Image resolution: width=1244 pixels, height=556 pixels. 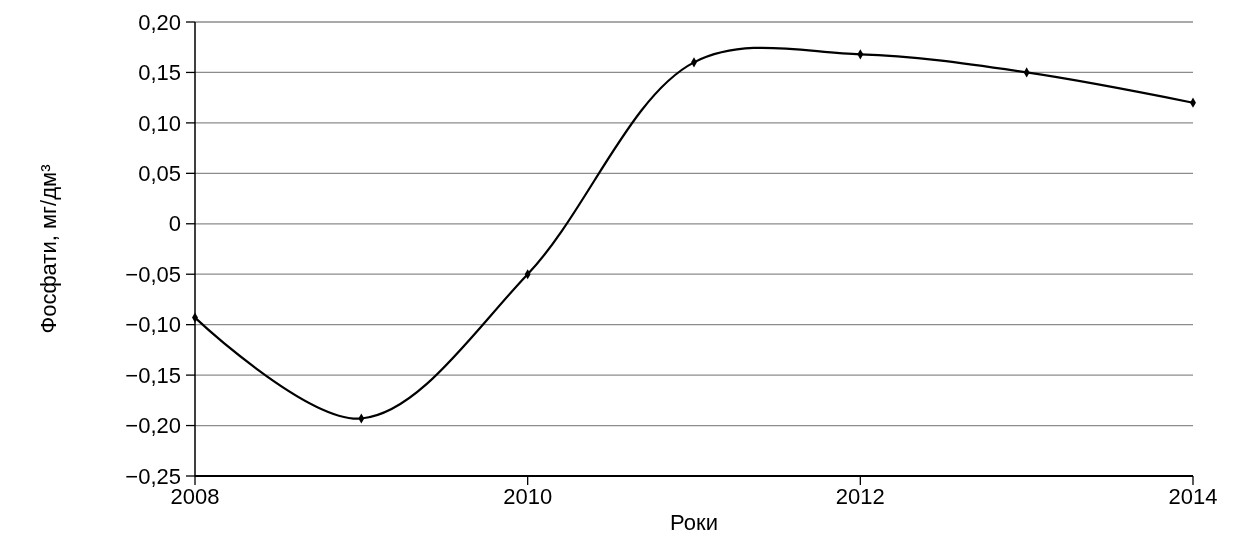 I want to click on y-tick-label: 0,05, so click(x=159, y=174).